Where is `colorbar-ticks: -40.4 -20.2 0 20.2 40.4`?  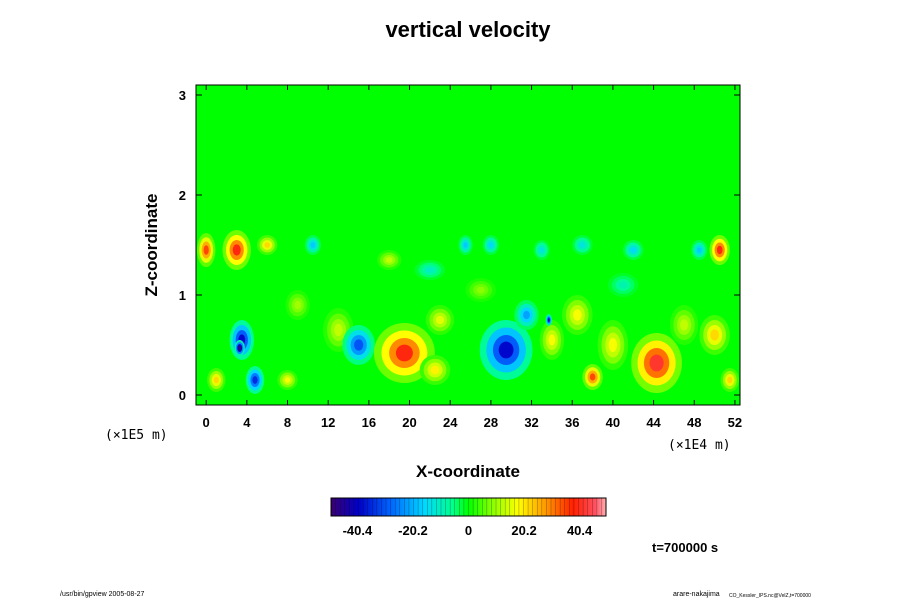 colorbar-ticks: -40.4 -20.2 0 20.2 40.4 is located at coordinates (468, 530).